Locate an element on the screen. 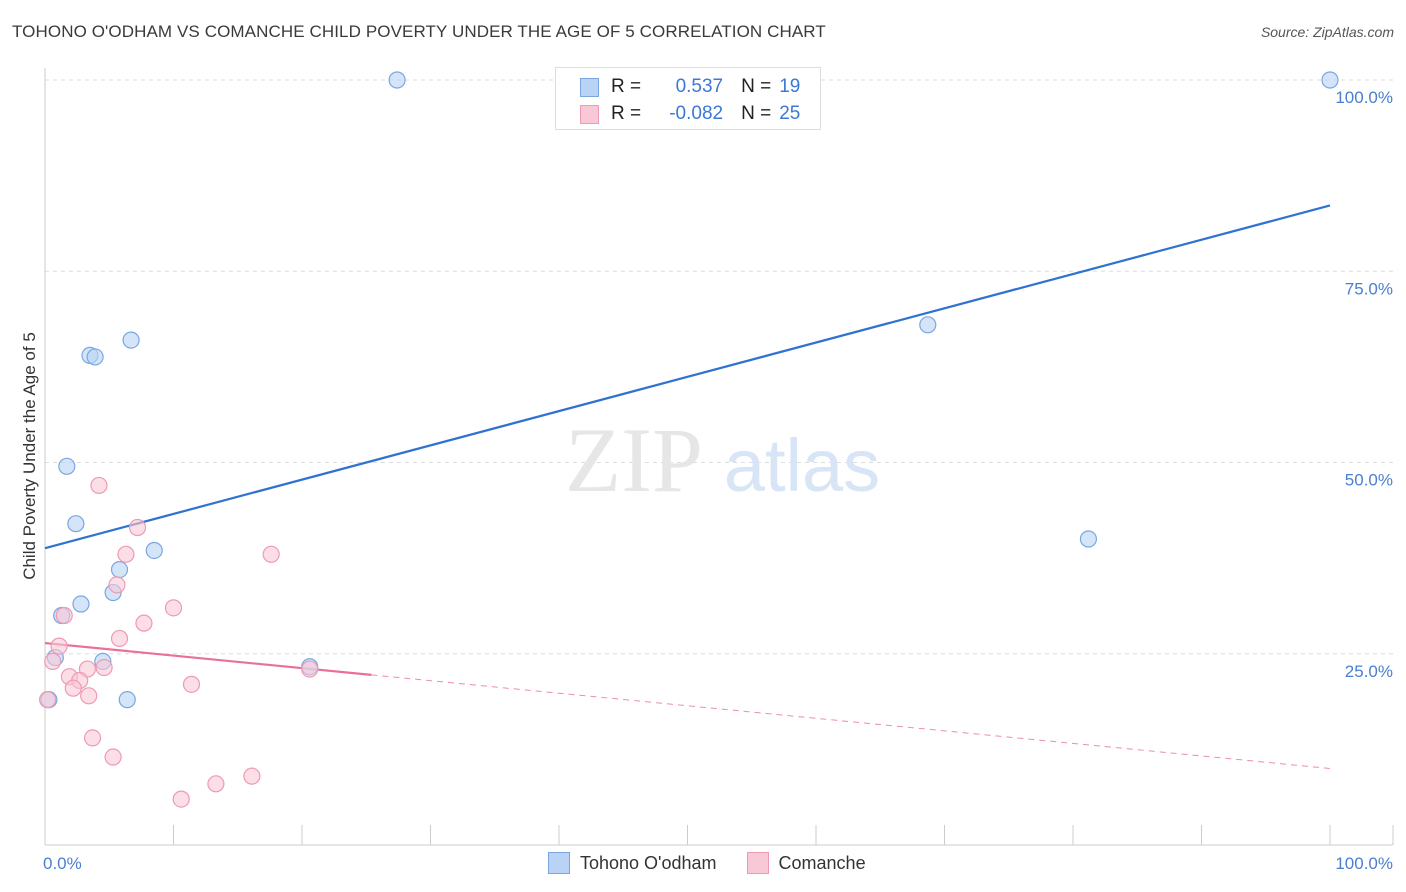 This screenshot has width=1406, height=892. watermark-atlas: atlas is located at coordinates (802, 465).